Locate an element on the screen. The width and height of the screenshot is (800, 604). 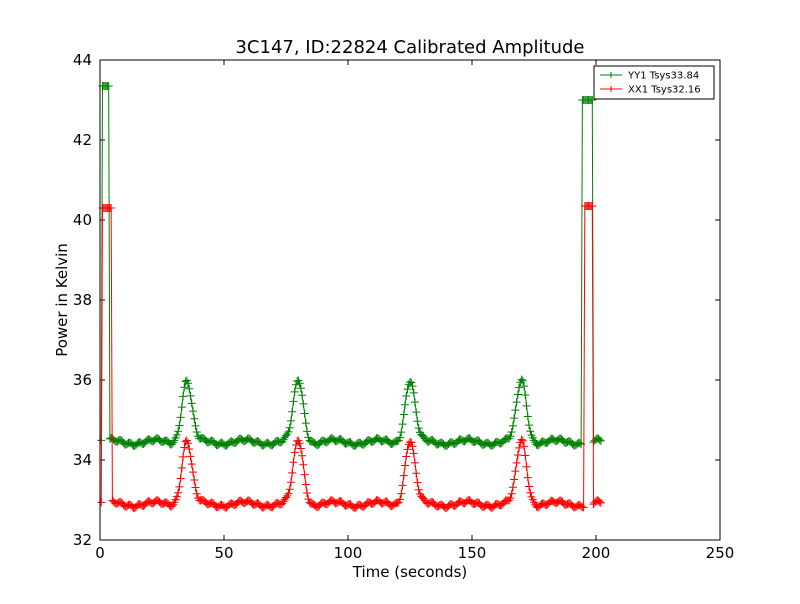
x-tick-label: 0 is located at coordinates (100, 553).